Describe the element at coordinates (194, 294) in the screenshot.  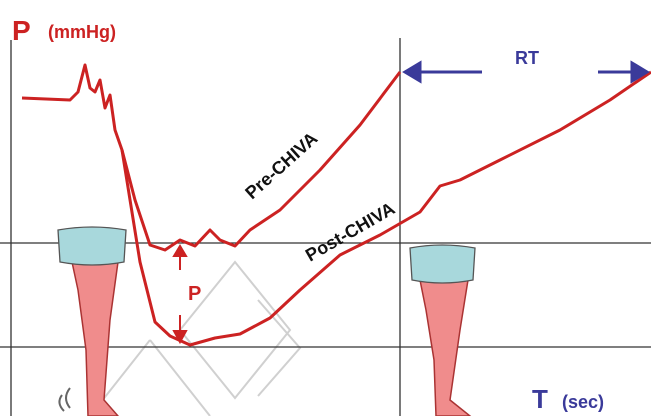
I see `pressure-drop-label: P` at that location.